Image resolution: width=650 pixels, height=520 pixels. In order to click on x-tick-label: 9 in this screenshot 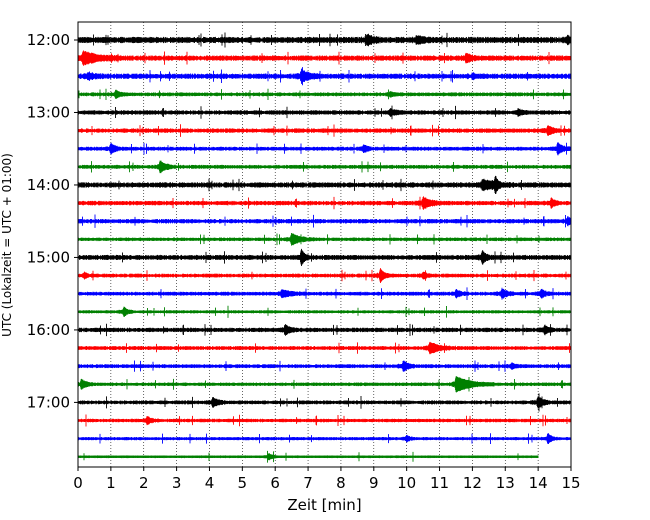, I will do `click(374, 483)`.